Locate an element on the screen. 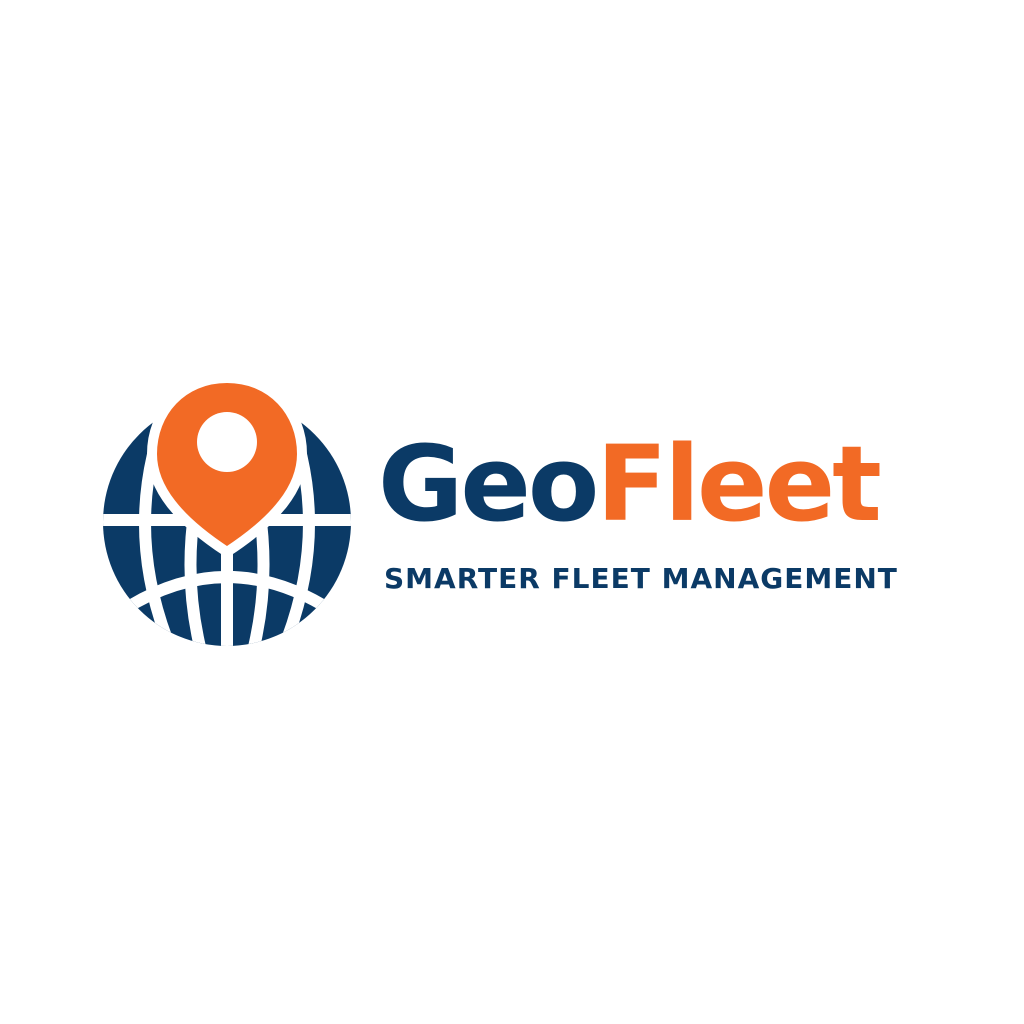  brand-wordmark: GeoFleet is located at coordinates (630, 484).